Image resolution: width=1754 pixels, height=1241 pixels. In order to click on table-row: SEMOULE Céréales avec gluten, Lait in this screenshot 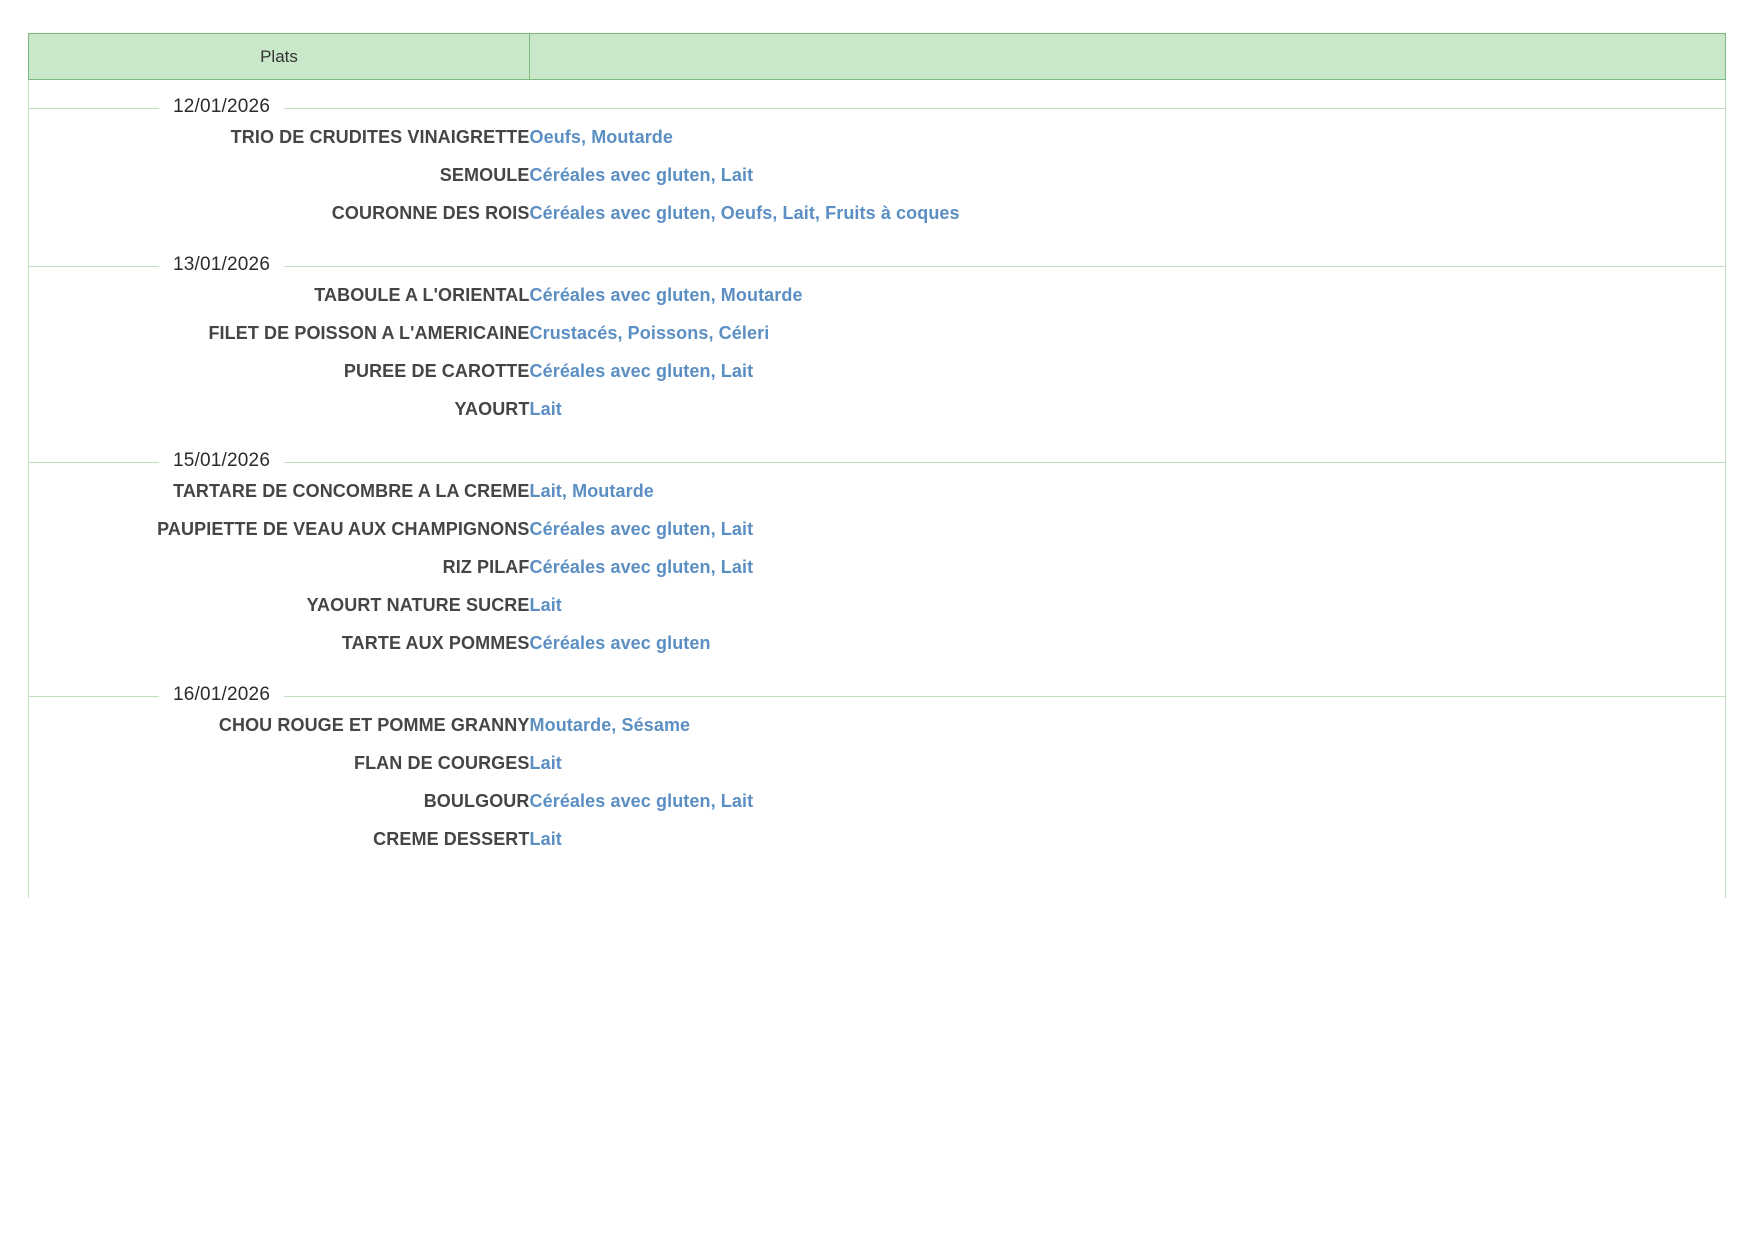, I will do `click(877, 175)`.